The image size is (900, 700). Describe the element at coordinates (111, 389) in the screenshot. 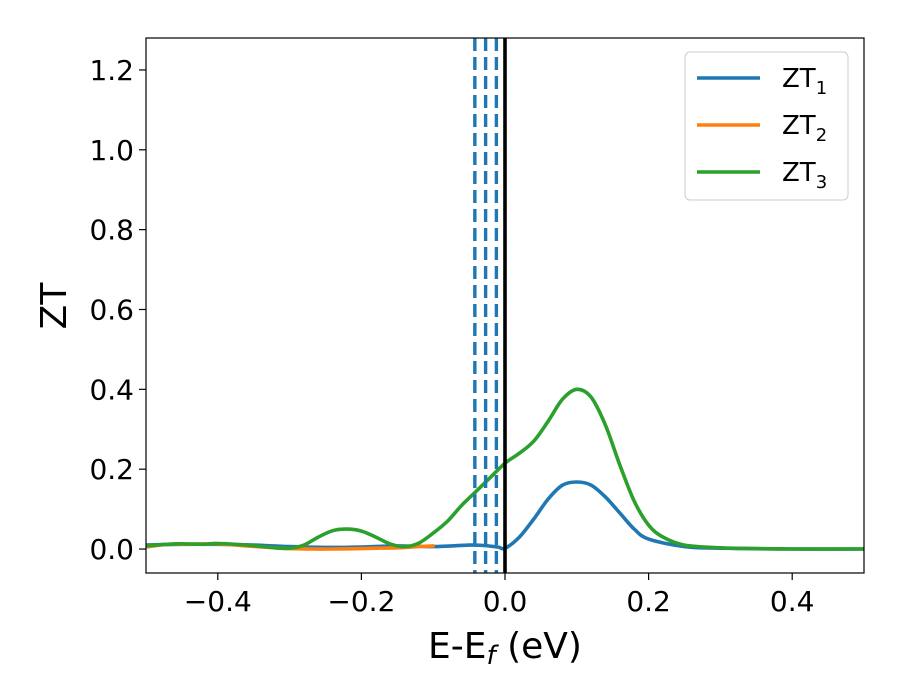

I see `y-tick-label: 0.4` at that location.